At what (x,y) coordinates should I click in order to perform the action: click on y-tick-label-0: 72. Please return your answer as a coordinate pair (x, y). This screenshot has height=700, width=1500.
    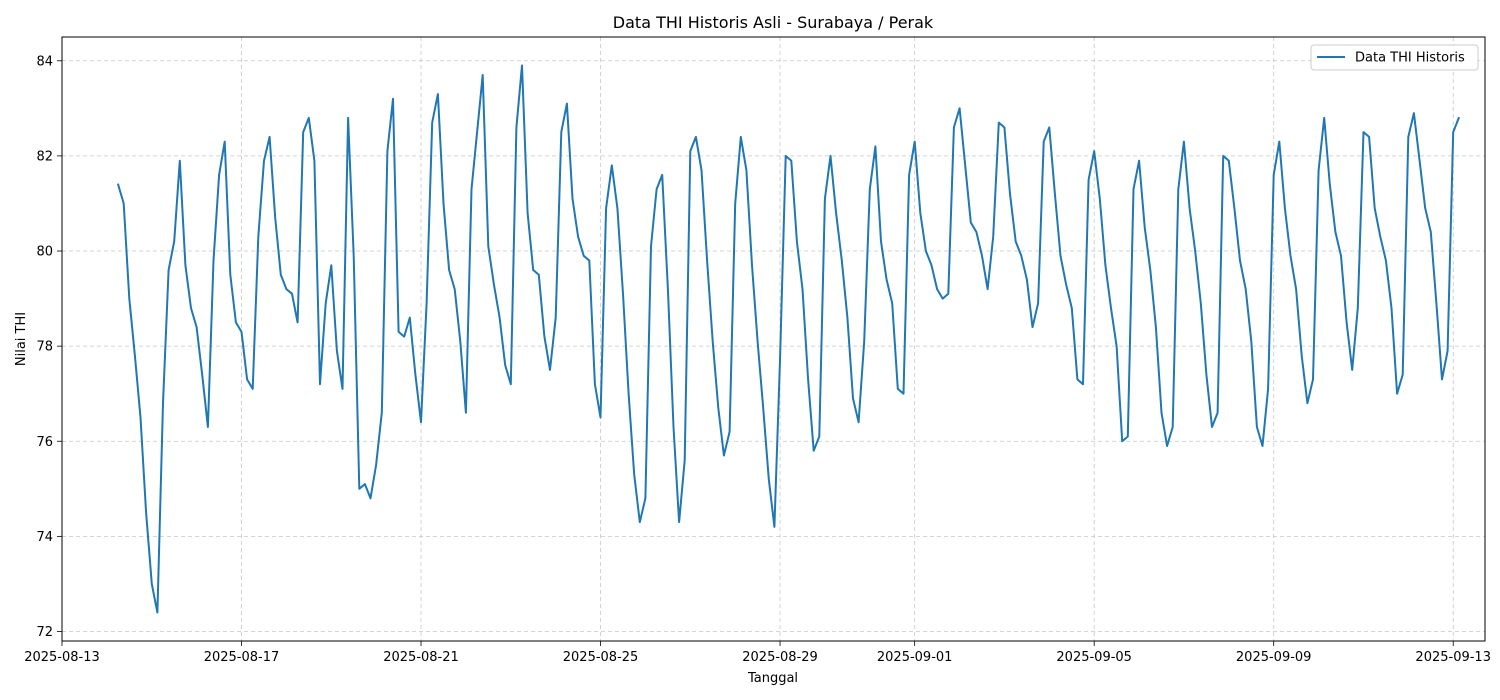
    Looking at the image, I should click on (44, 632).